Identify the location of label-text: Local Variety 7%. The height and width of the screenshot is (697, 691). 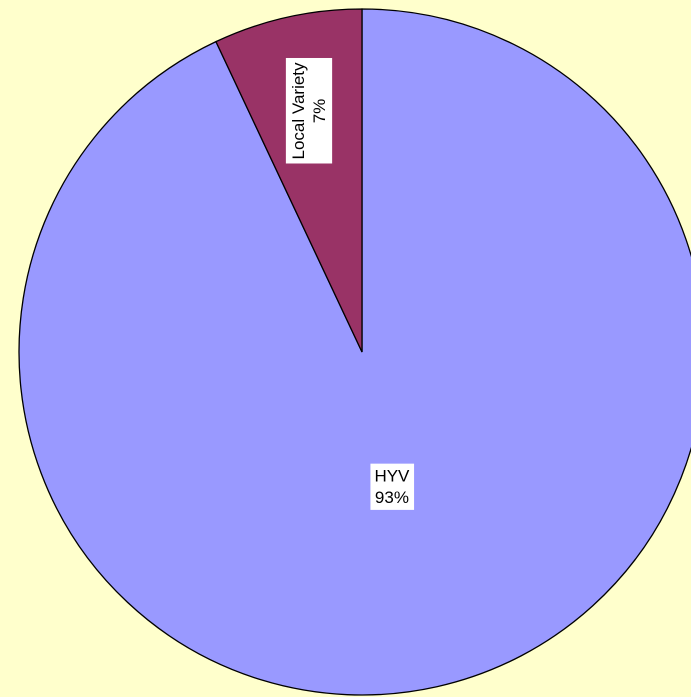
(309, 111).